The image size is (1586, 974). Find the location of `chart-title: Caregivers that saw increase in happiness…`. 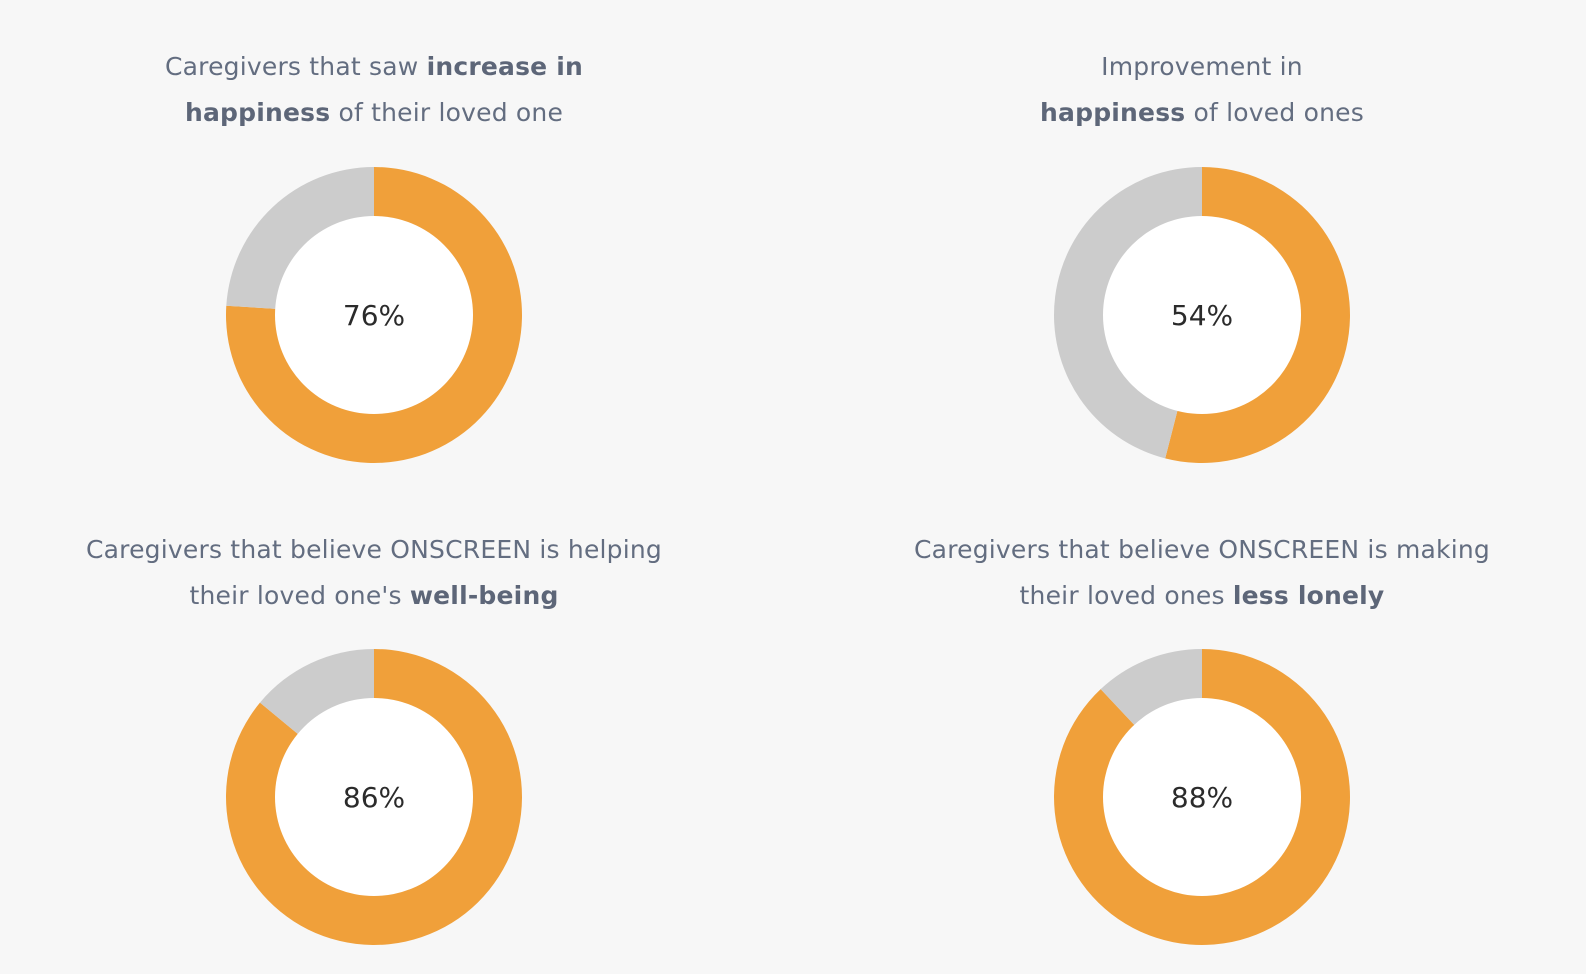

chart-title: Caregivers that saw increase in happiness… is located at coordinates (374, 90).